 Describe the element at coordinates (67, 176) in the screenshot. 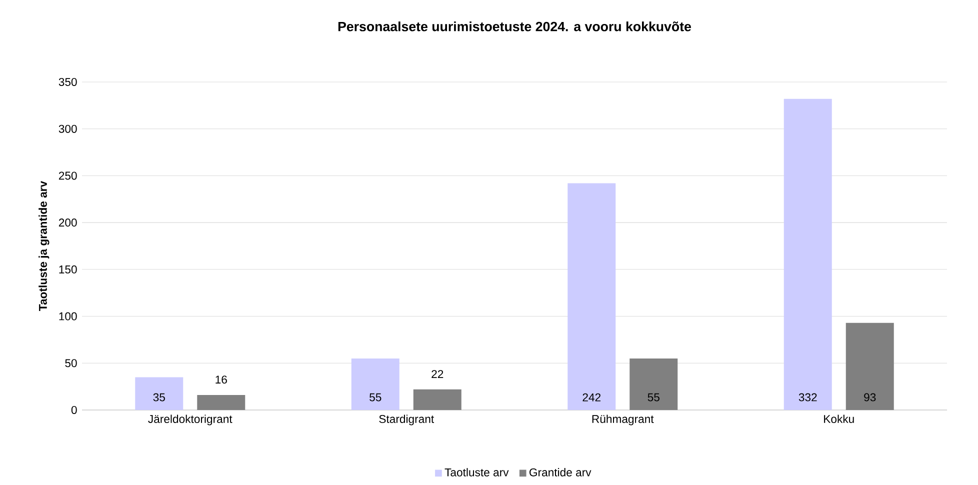

I see `y-tick-label: 250` at that location.